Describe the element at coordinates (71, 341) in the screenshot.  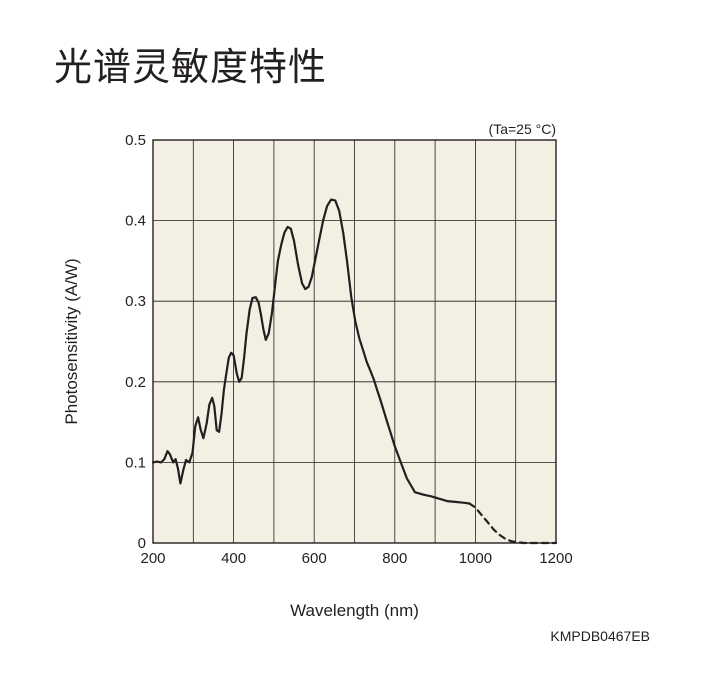
I see `y-axis-title: Photosensitivity (A/W)` at that location.